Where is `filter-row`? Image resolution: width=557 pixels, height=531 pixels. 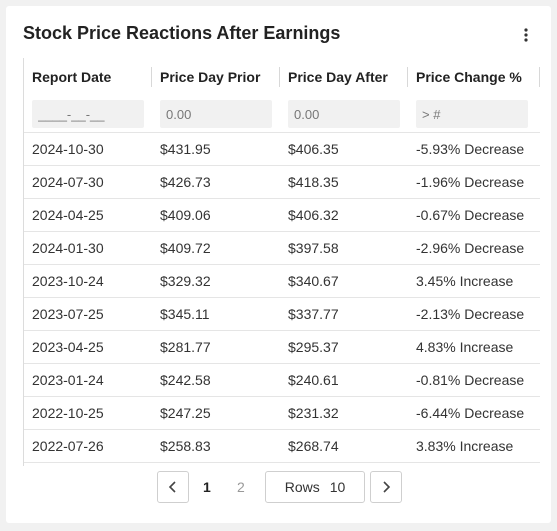
filter-row is located at coordinates (282, 114).